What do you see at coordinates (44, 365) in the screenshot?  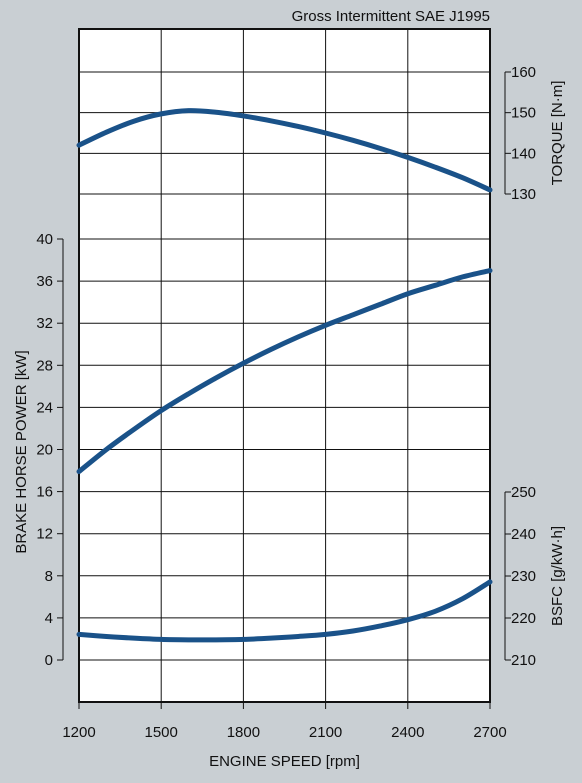 I see `power-tick-label: 28` at bounding box center [44, 365].